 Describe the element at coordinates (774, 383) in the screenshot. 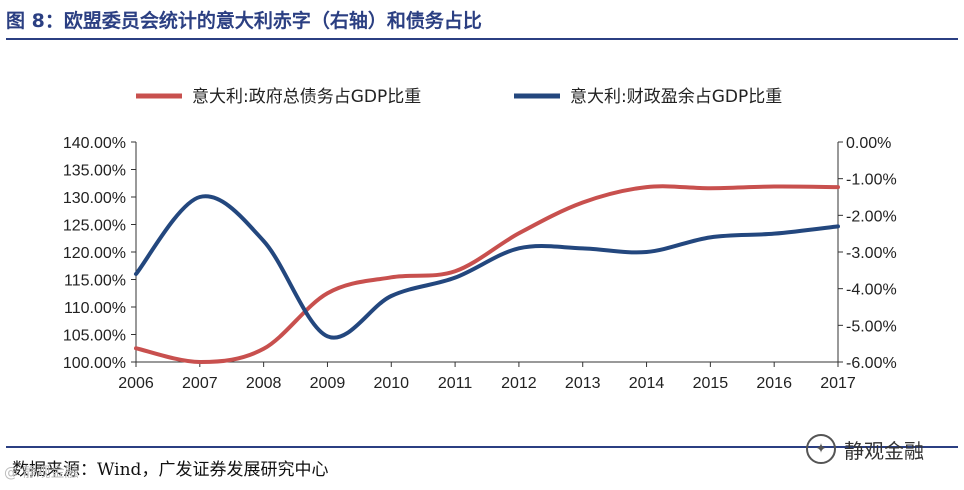

I see `x-tick-label: 2016` at that location.